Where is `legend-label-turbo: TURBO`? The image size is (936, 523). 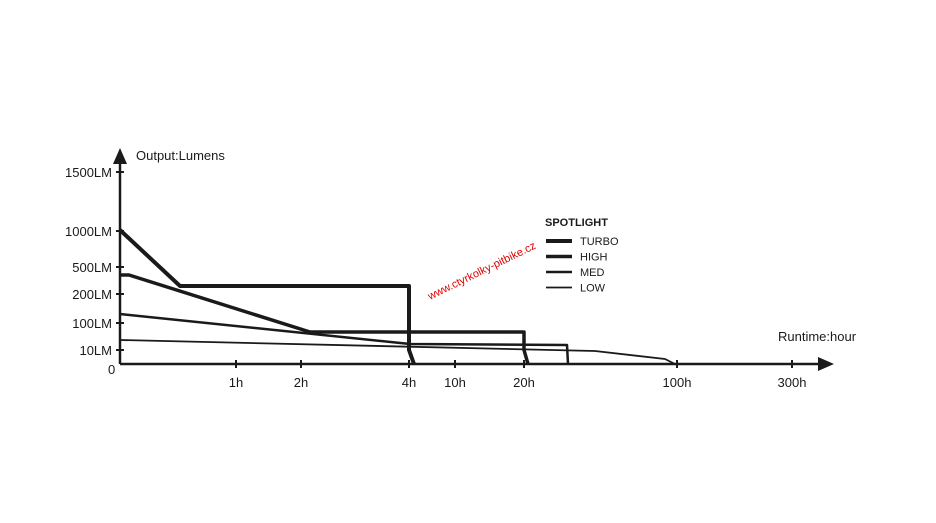
legend-label-turbo: TURBO is located at coordinates (599, 242).